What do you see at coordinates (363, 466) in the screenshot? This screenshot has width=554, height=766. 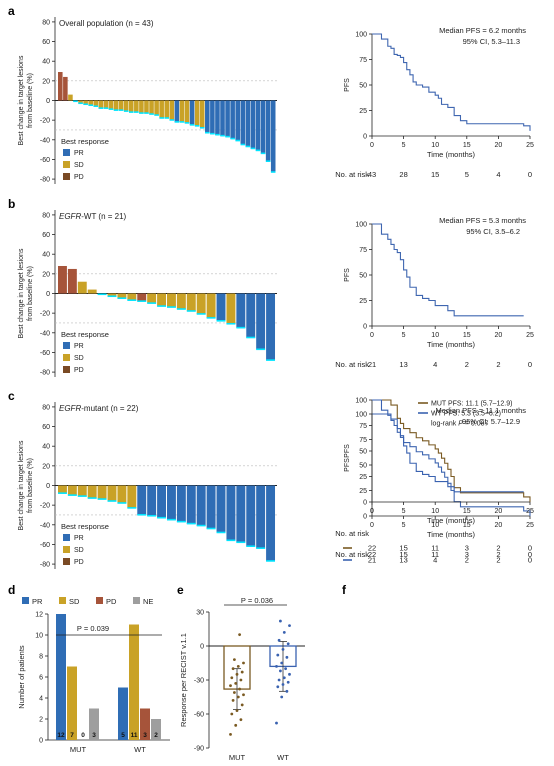 I see `c-km-y-tick-label: 50` at bounding box center [363, 466].